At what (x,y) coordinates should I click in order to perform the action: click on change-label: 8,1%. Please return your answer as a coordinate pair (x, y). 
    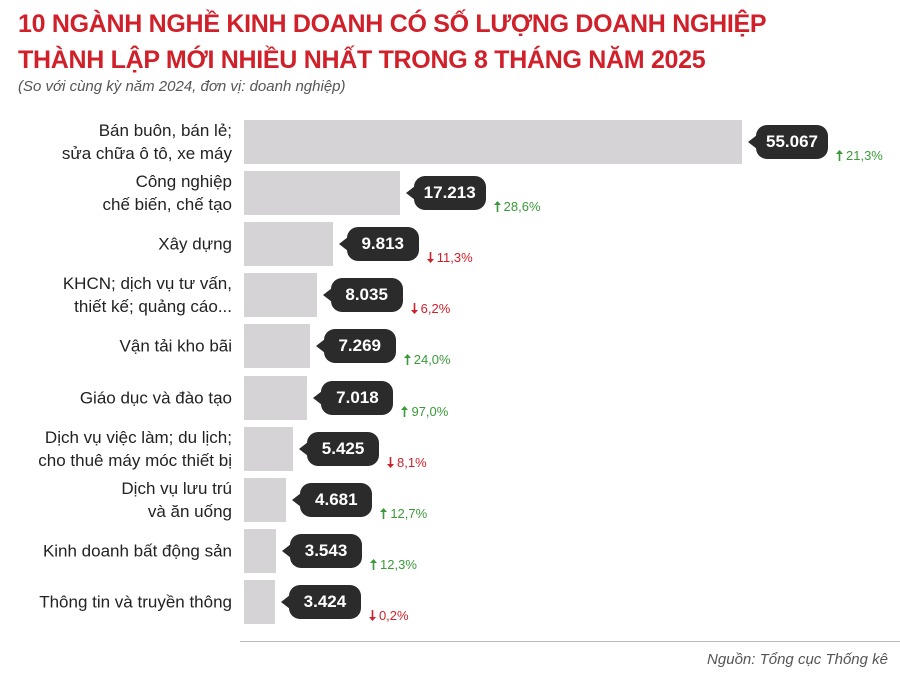
    Looking at the image, I should click on (407, 462).